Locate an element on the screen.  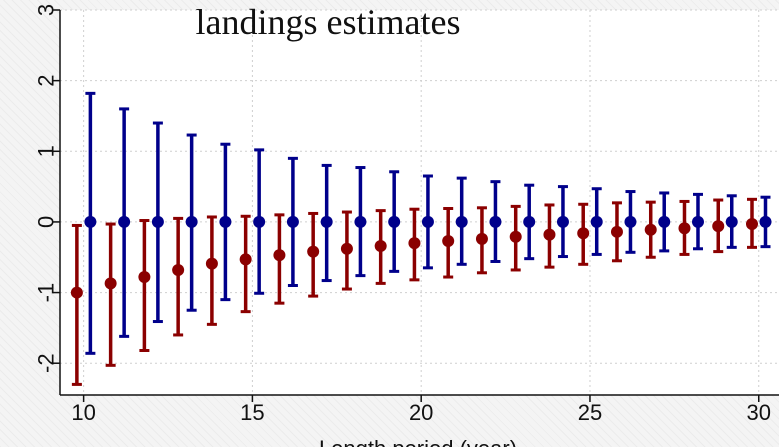
x-tick-label: 10 is located at coordinates (83, 412).